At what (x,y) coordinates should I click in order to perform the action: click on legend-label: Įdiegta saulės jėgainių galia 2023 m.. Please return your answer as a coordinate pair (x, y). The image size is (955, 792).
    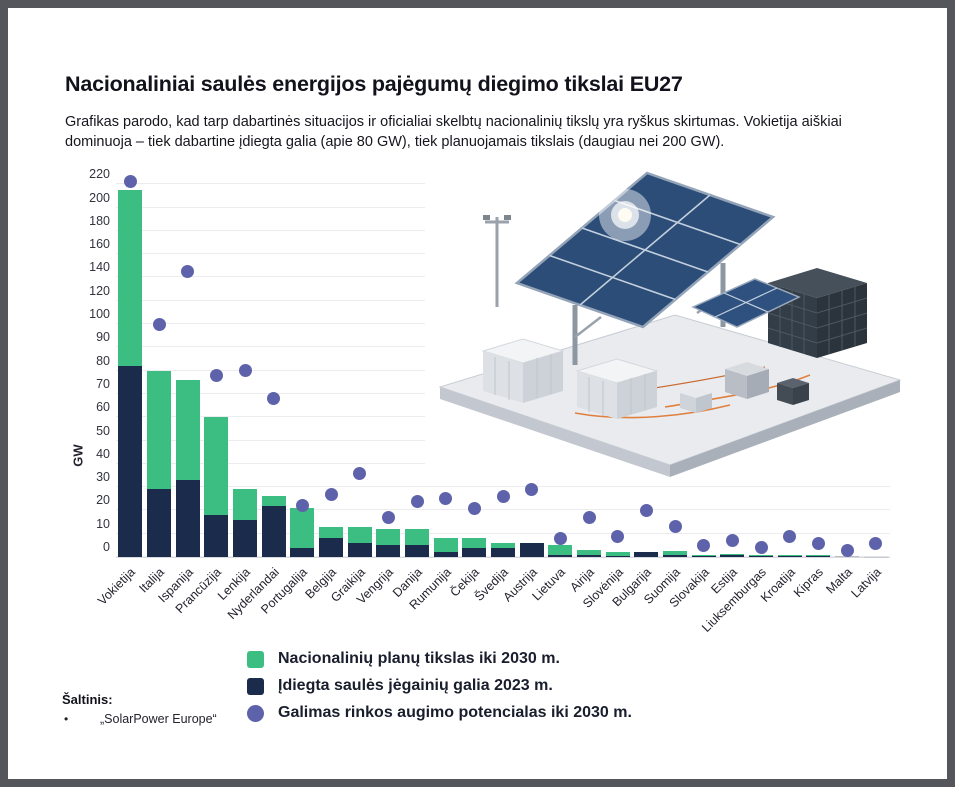
    Looking at the image, I should click on (415, 685).